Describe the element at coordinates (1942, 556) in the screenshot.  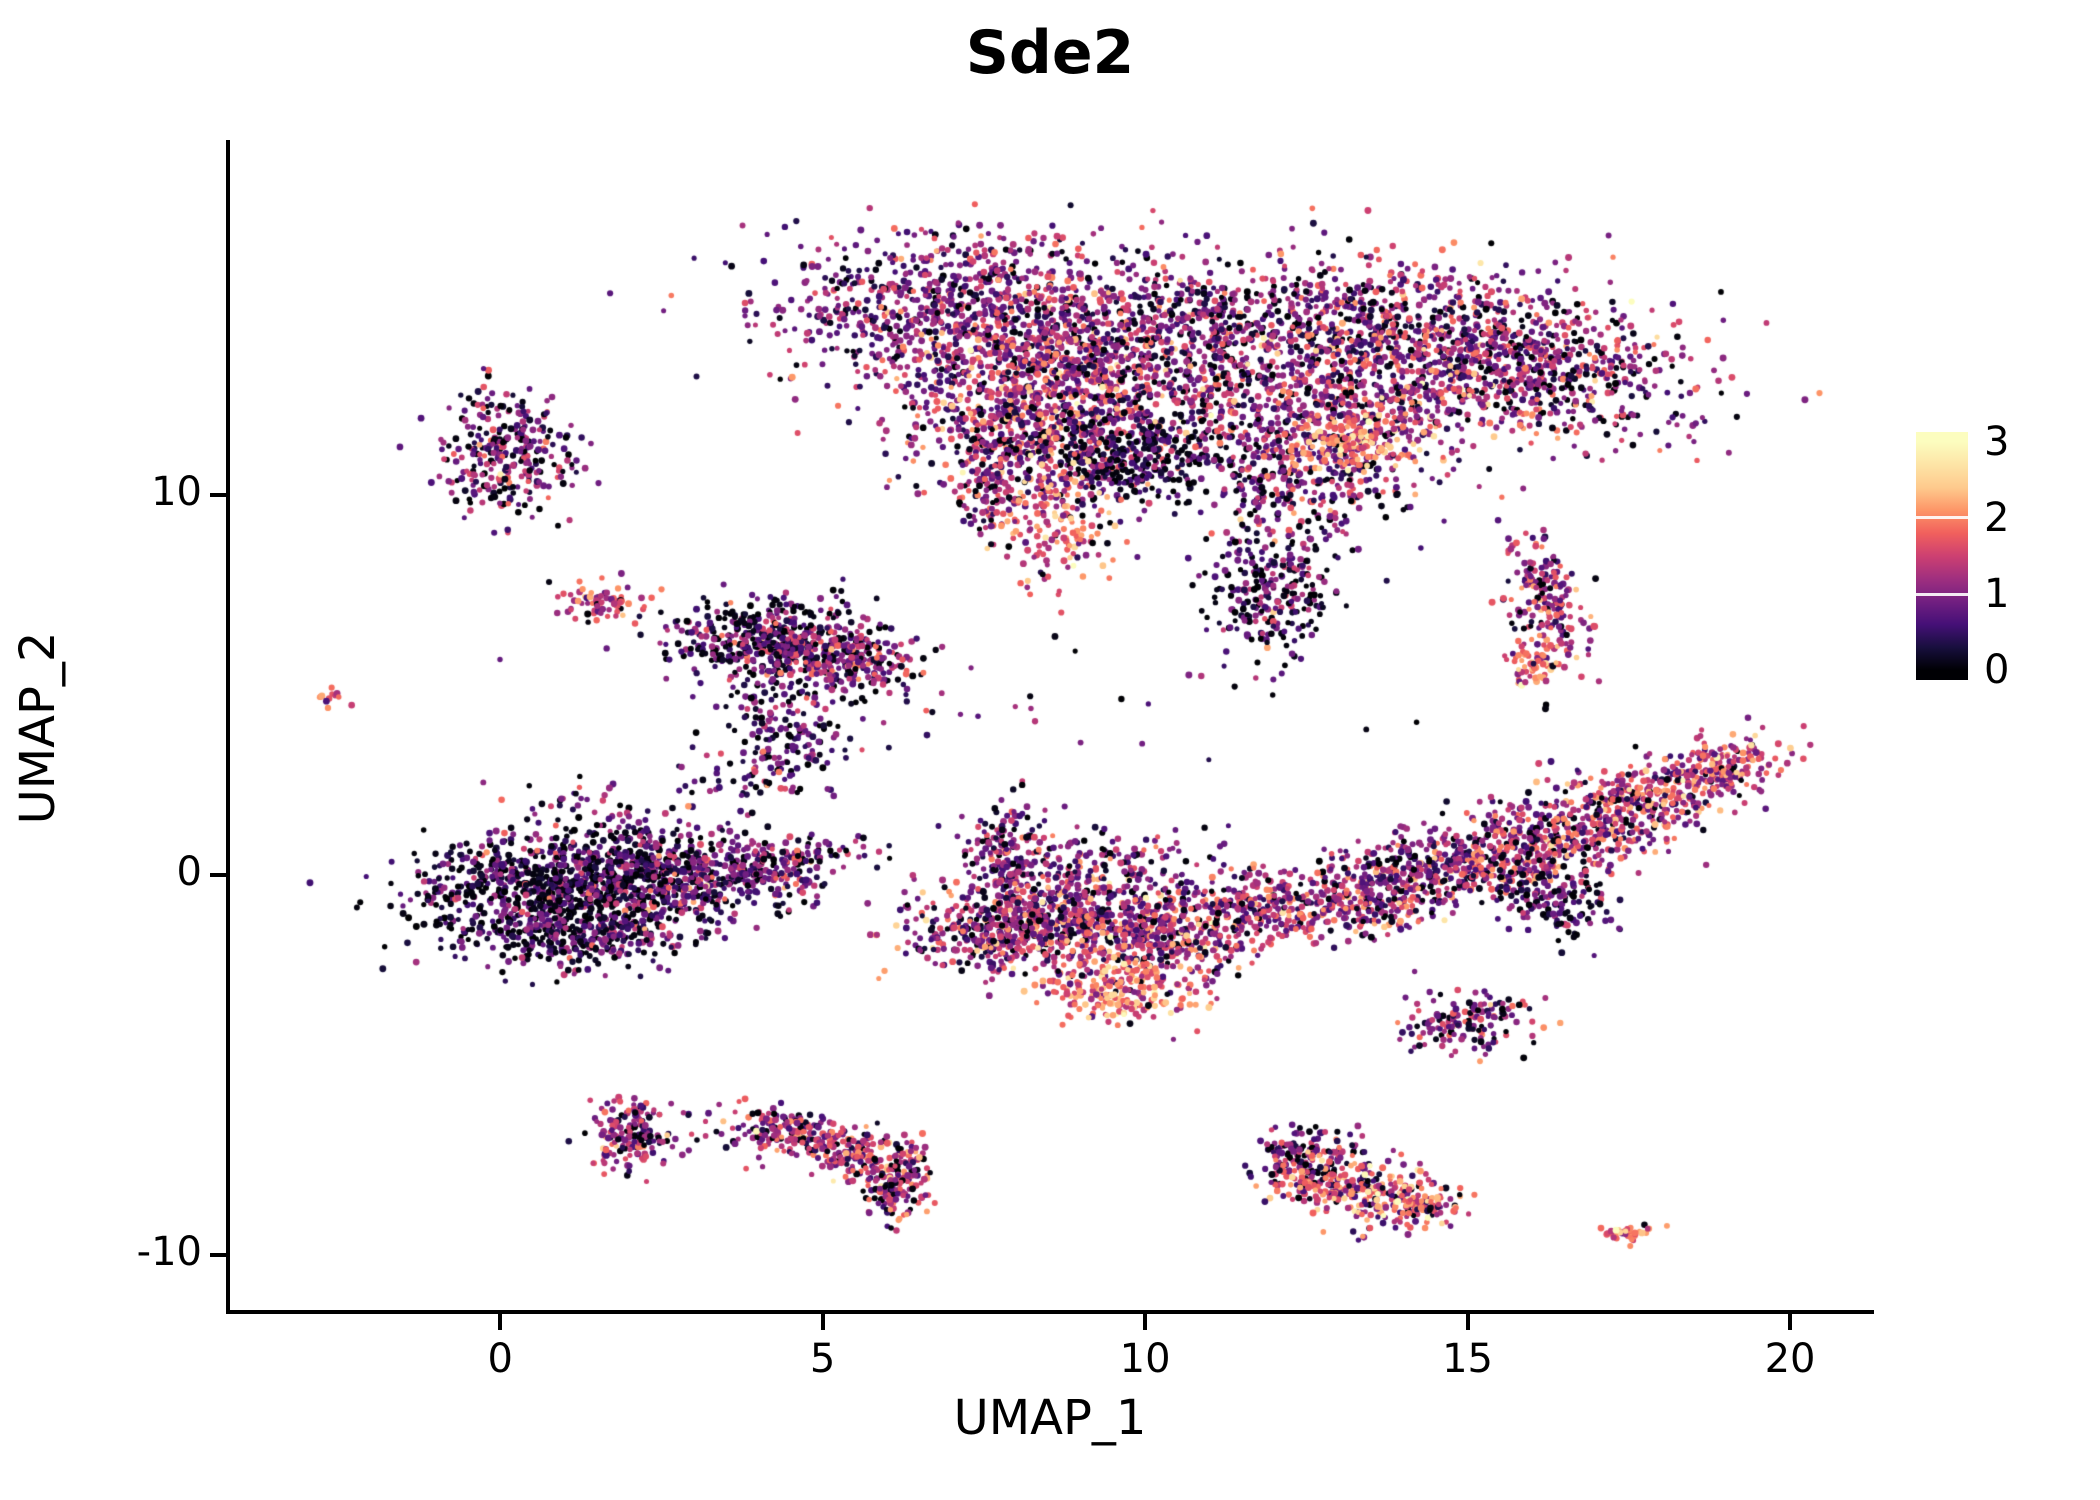
I see `colorbar-gradient` at that location.